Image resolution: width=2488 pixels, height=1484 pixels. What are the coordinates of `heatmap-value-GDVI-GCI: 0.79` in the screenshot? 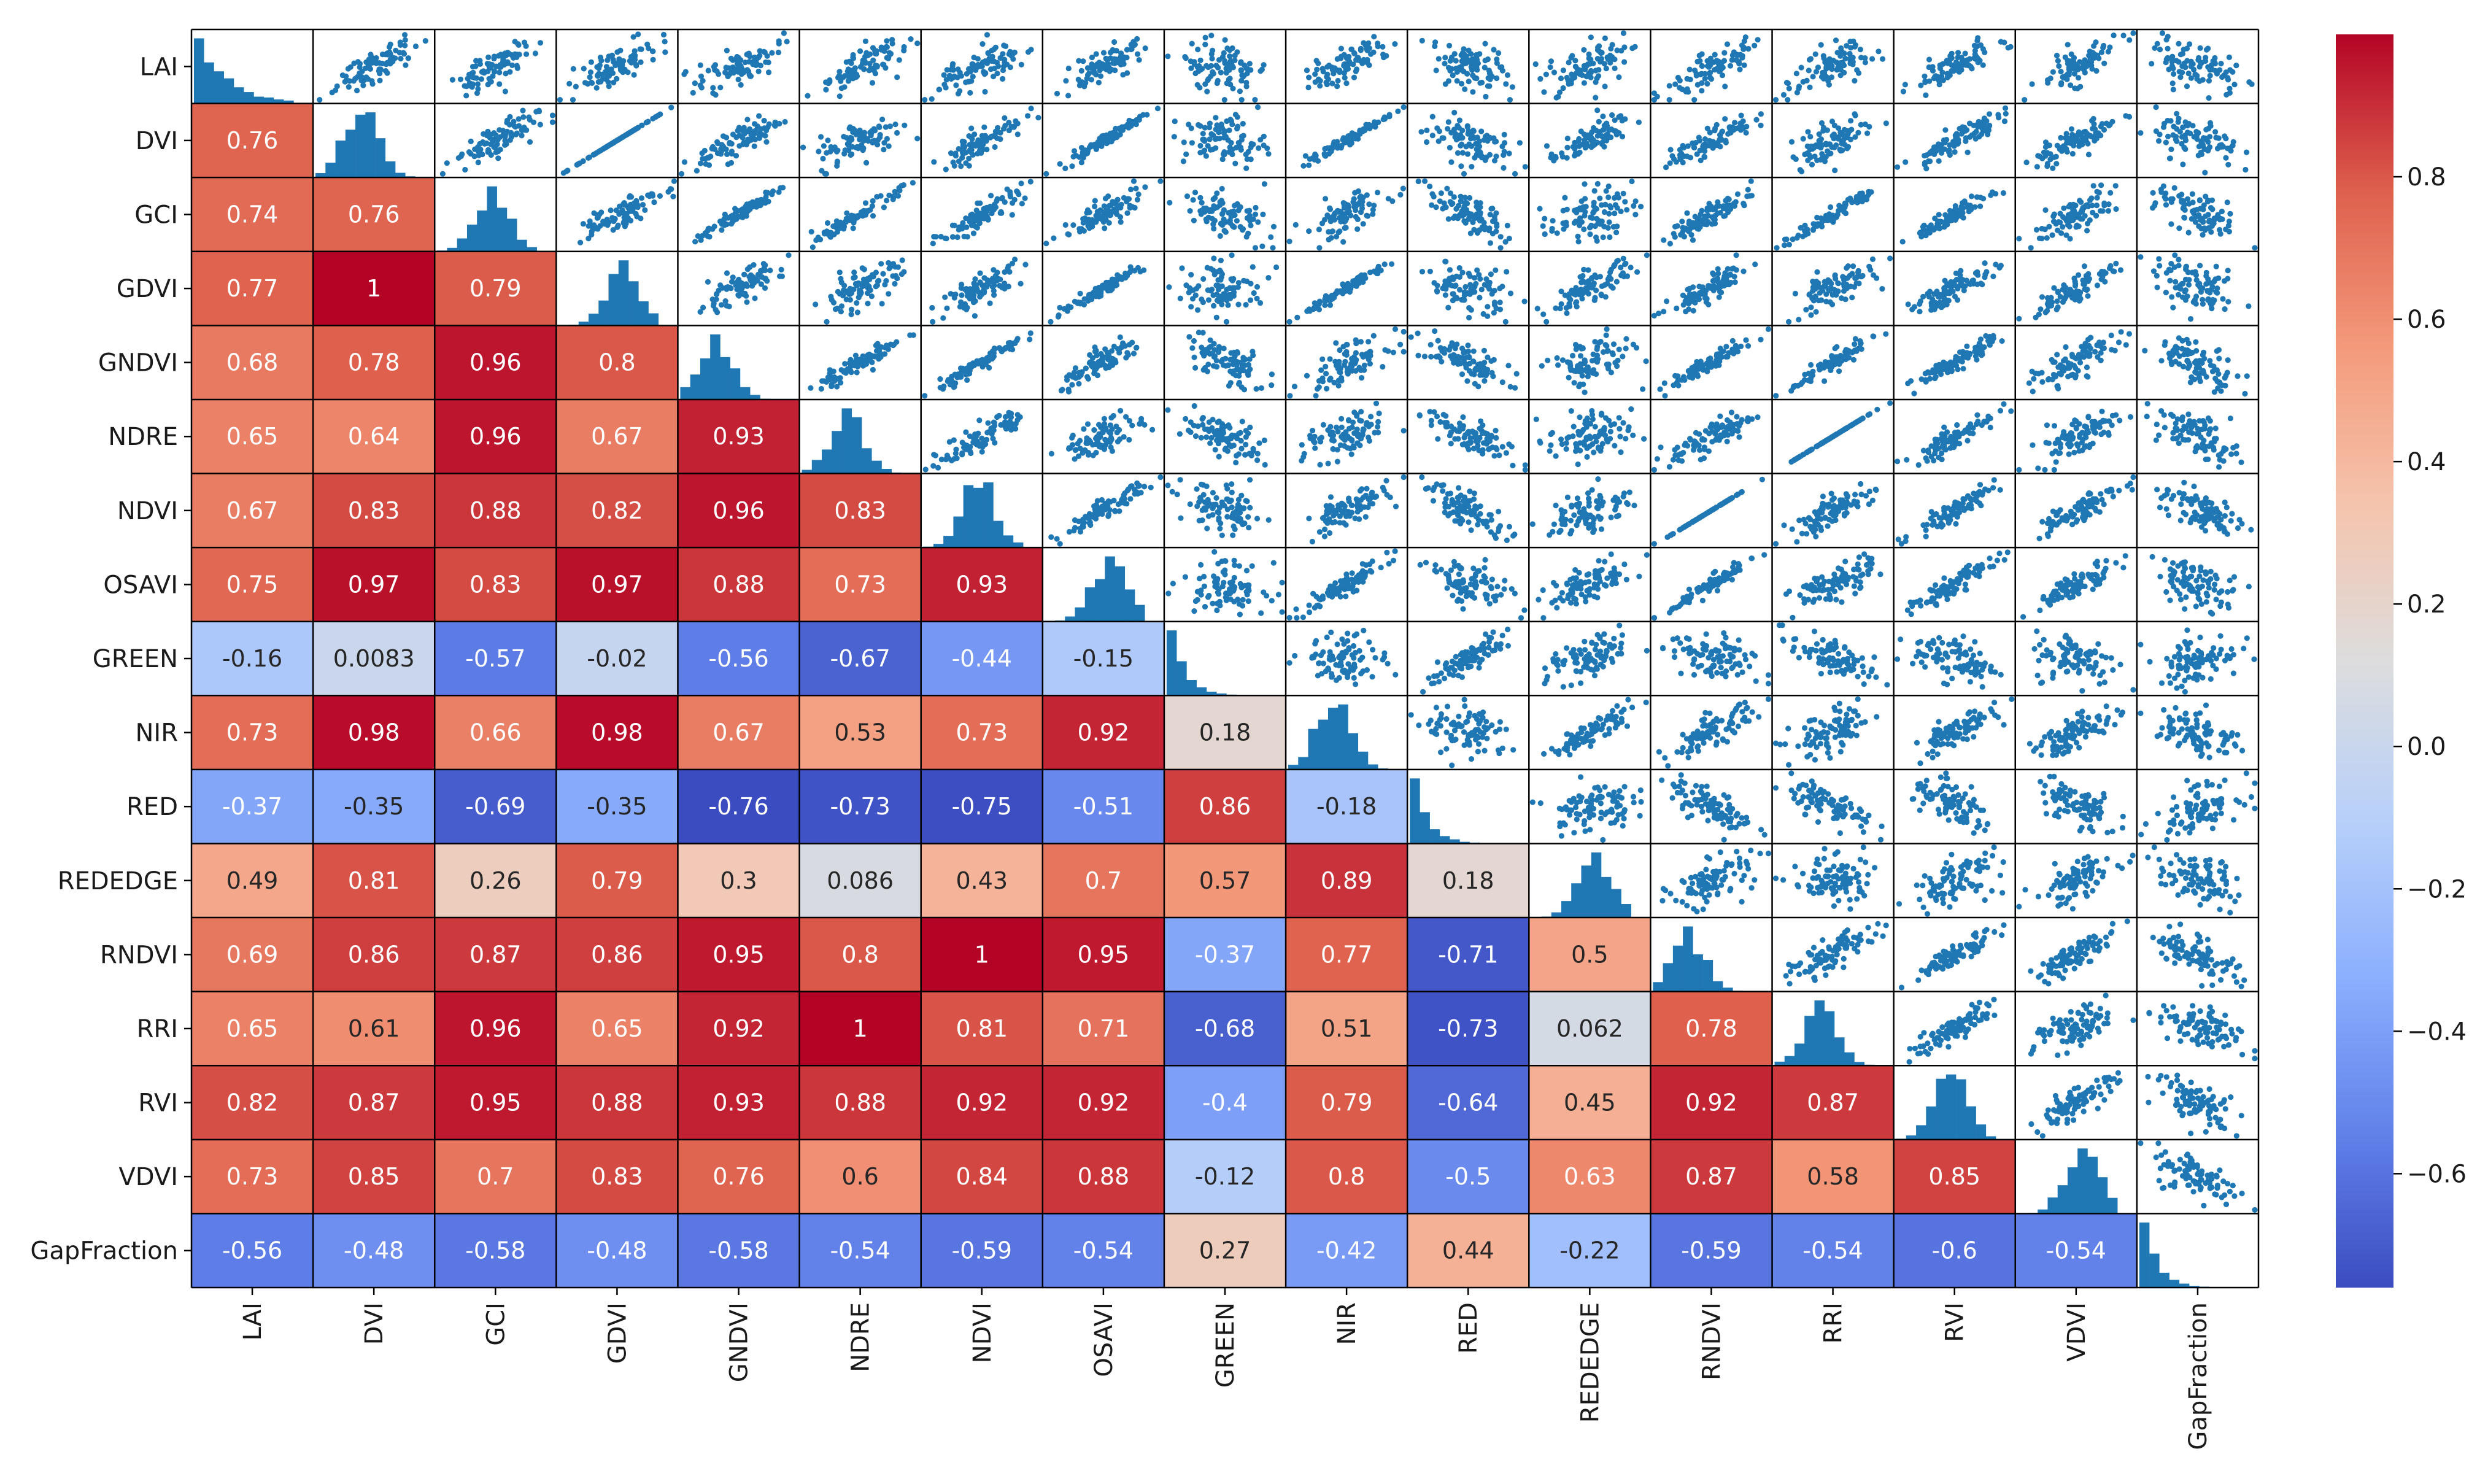 It's located at (495, 288).